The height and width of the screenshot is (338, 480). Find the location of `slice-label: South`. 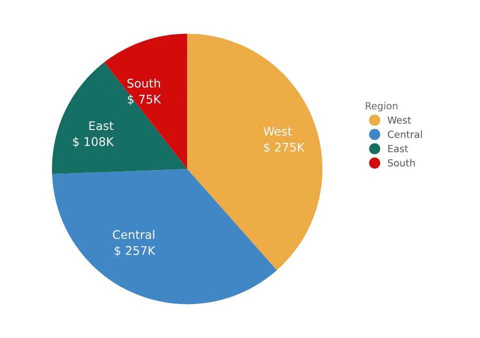

slice-label: South is located at coordinates (143, 83).